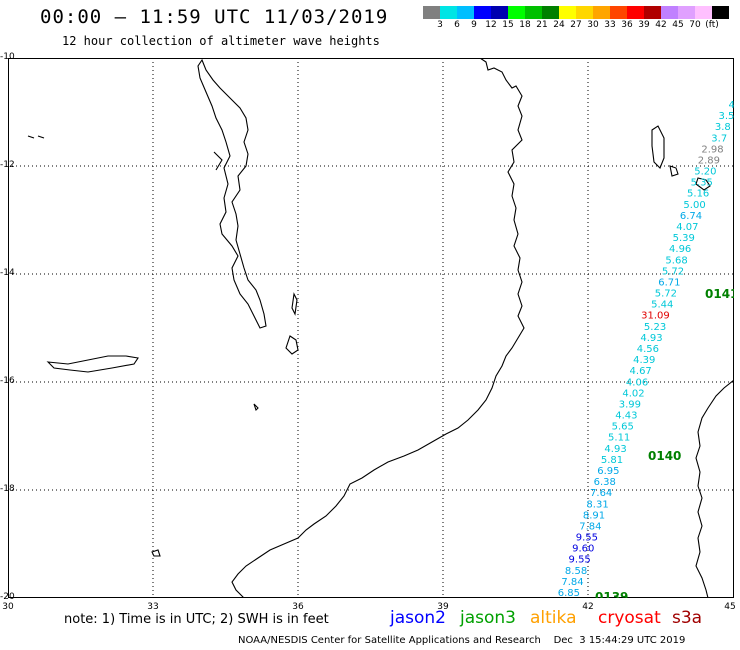  Describe the element at coordinates (655, 327) in the screenshot. I see `wave-height-value: 5.23` at that location.